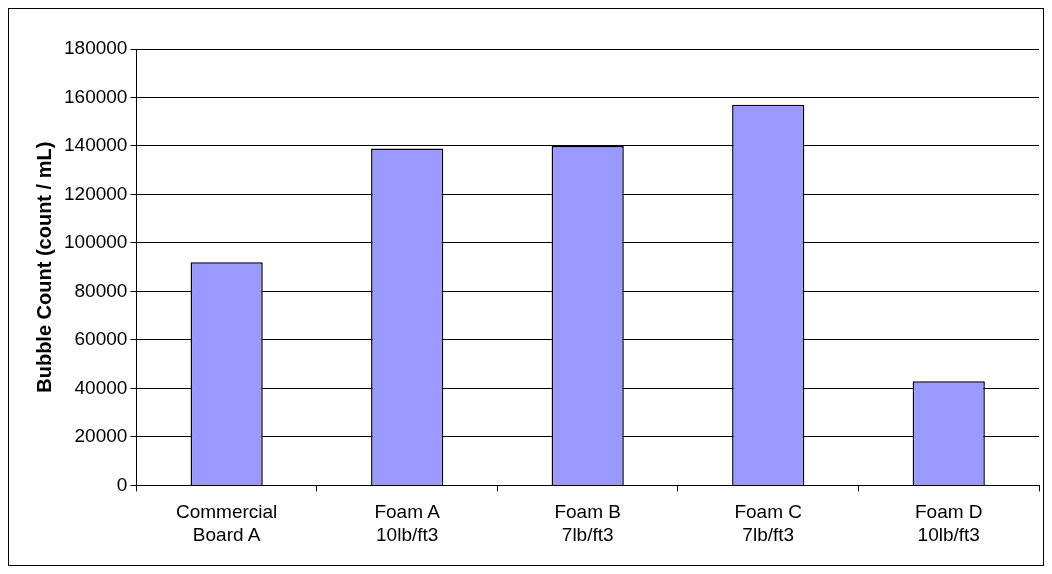 The height and width of the screenshot is (574, 1052). Describe the element at coordinates (101, 339) in the screenshot. I see `y-tick-label: 60000` at that location.